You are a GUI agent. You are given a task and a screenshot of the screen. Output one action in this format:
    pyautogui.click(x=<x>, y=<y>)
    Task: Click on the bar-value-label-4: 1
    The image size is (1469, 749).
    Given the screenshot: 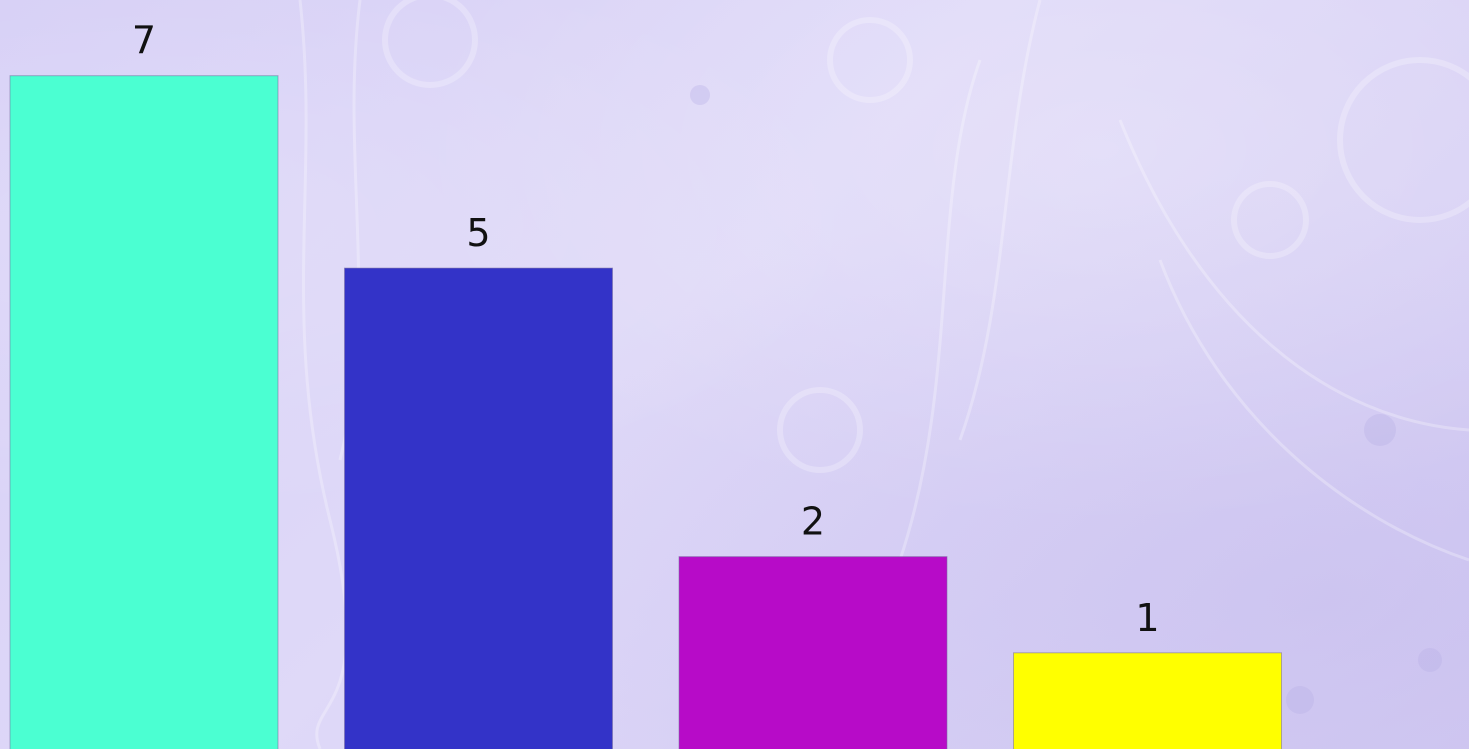 What is the action you would take?
    pyautogui.click(x=1147, y=618)
    